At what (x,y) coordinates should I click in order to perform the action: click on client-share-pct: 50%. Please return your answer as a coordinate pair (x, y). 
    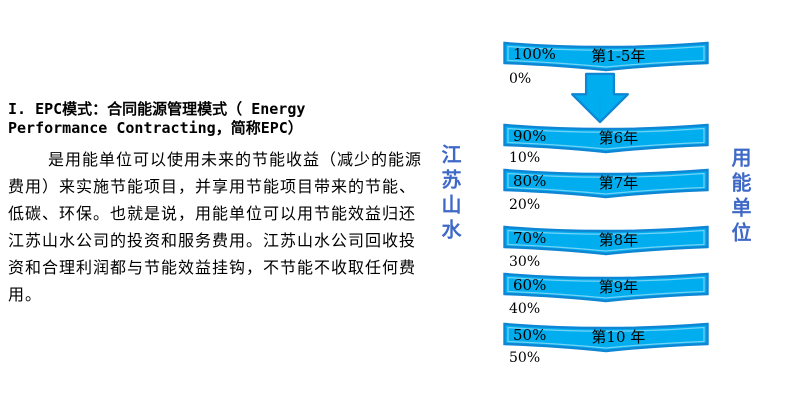
    Looking at the image, I should click on (525, 358).